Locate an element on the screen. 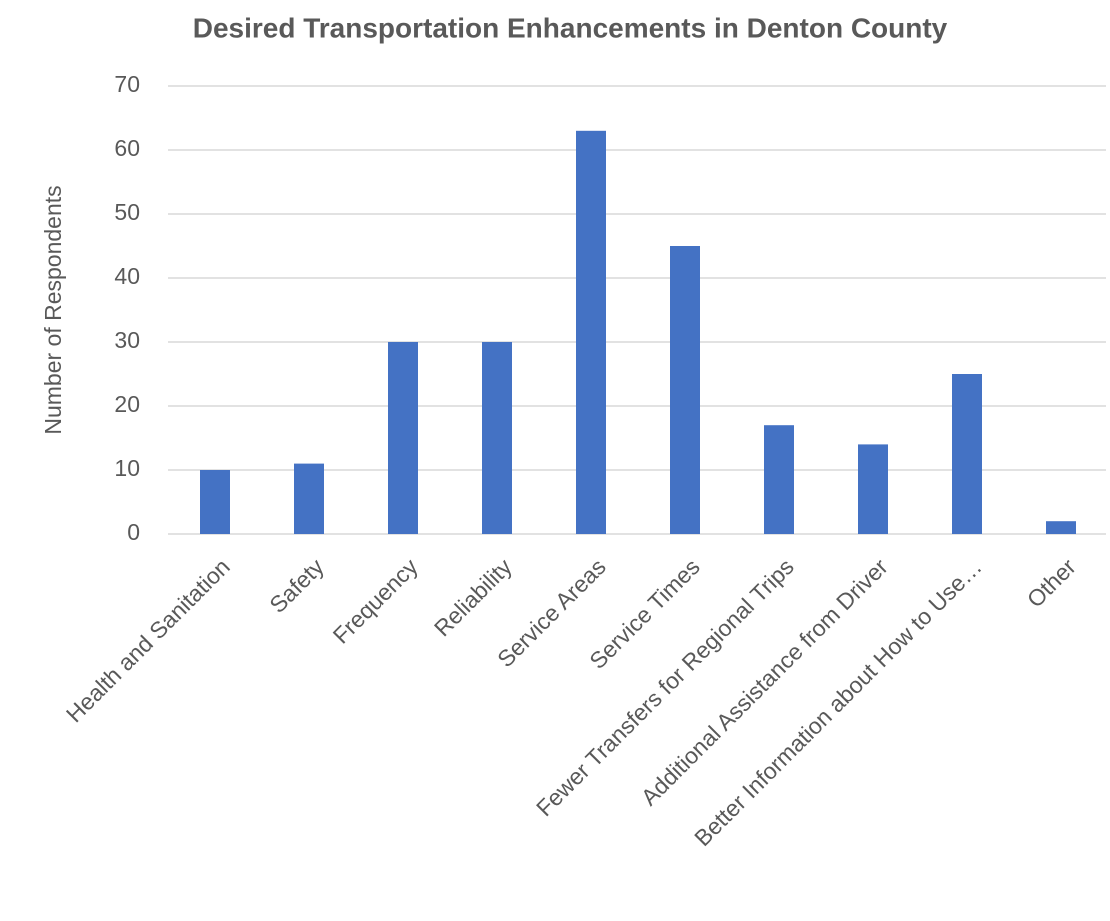  y-tick-label: 30 is located at coordinates (127, 340).